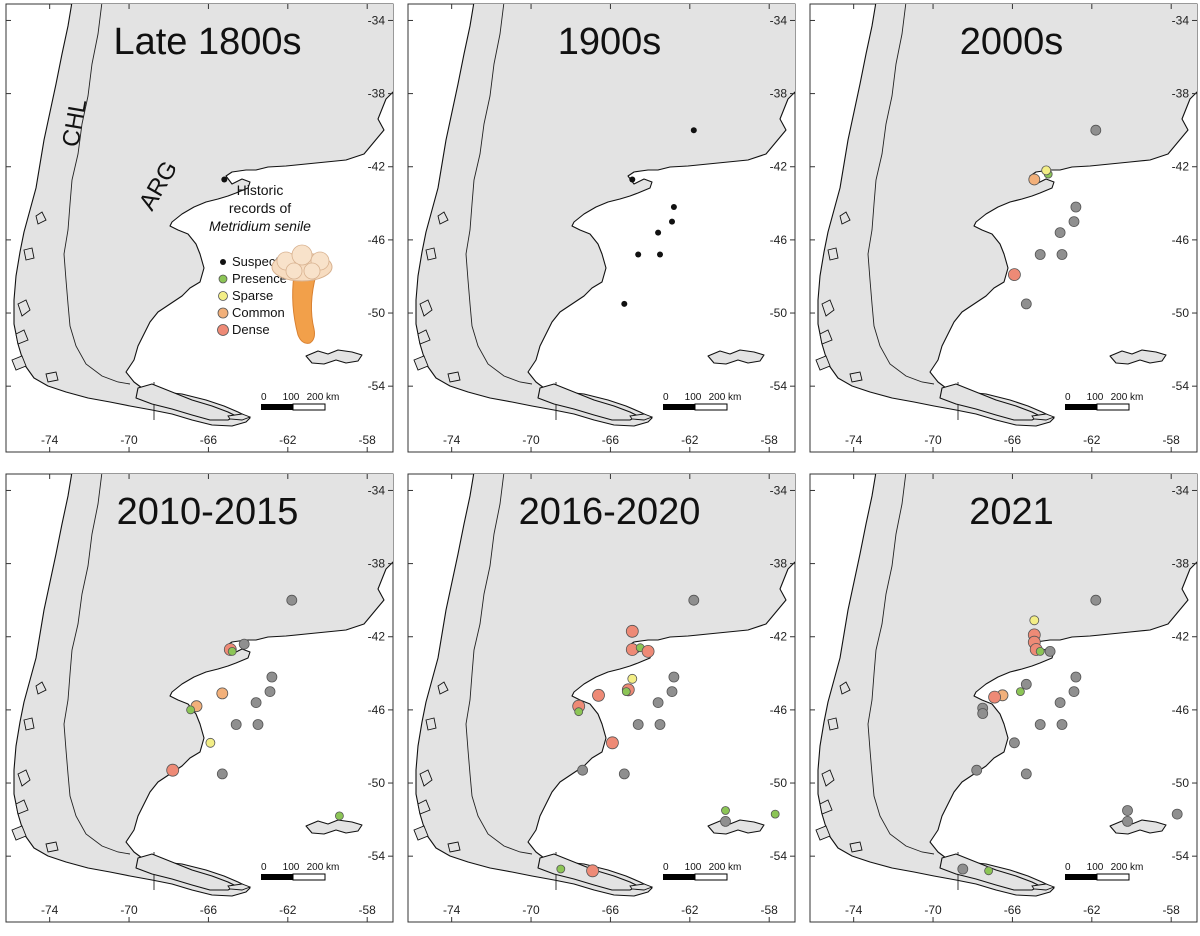 Image resolution: width=1200 pixels, height=936 pixels. Describe the element at coordinates (208, 512) in the screenshot. I see `panel-title: 2010-2015` at that location.